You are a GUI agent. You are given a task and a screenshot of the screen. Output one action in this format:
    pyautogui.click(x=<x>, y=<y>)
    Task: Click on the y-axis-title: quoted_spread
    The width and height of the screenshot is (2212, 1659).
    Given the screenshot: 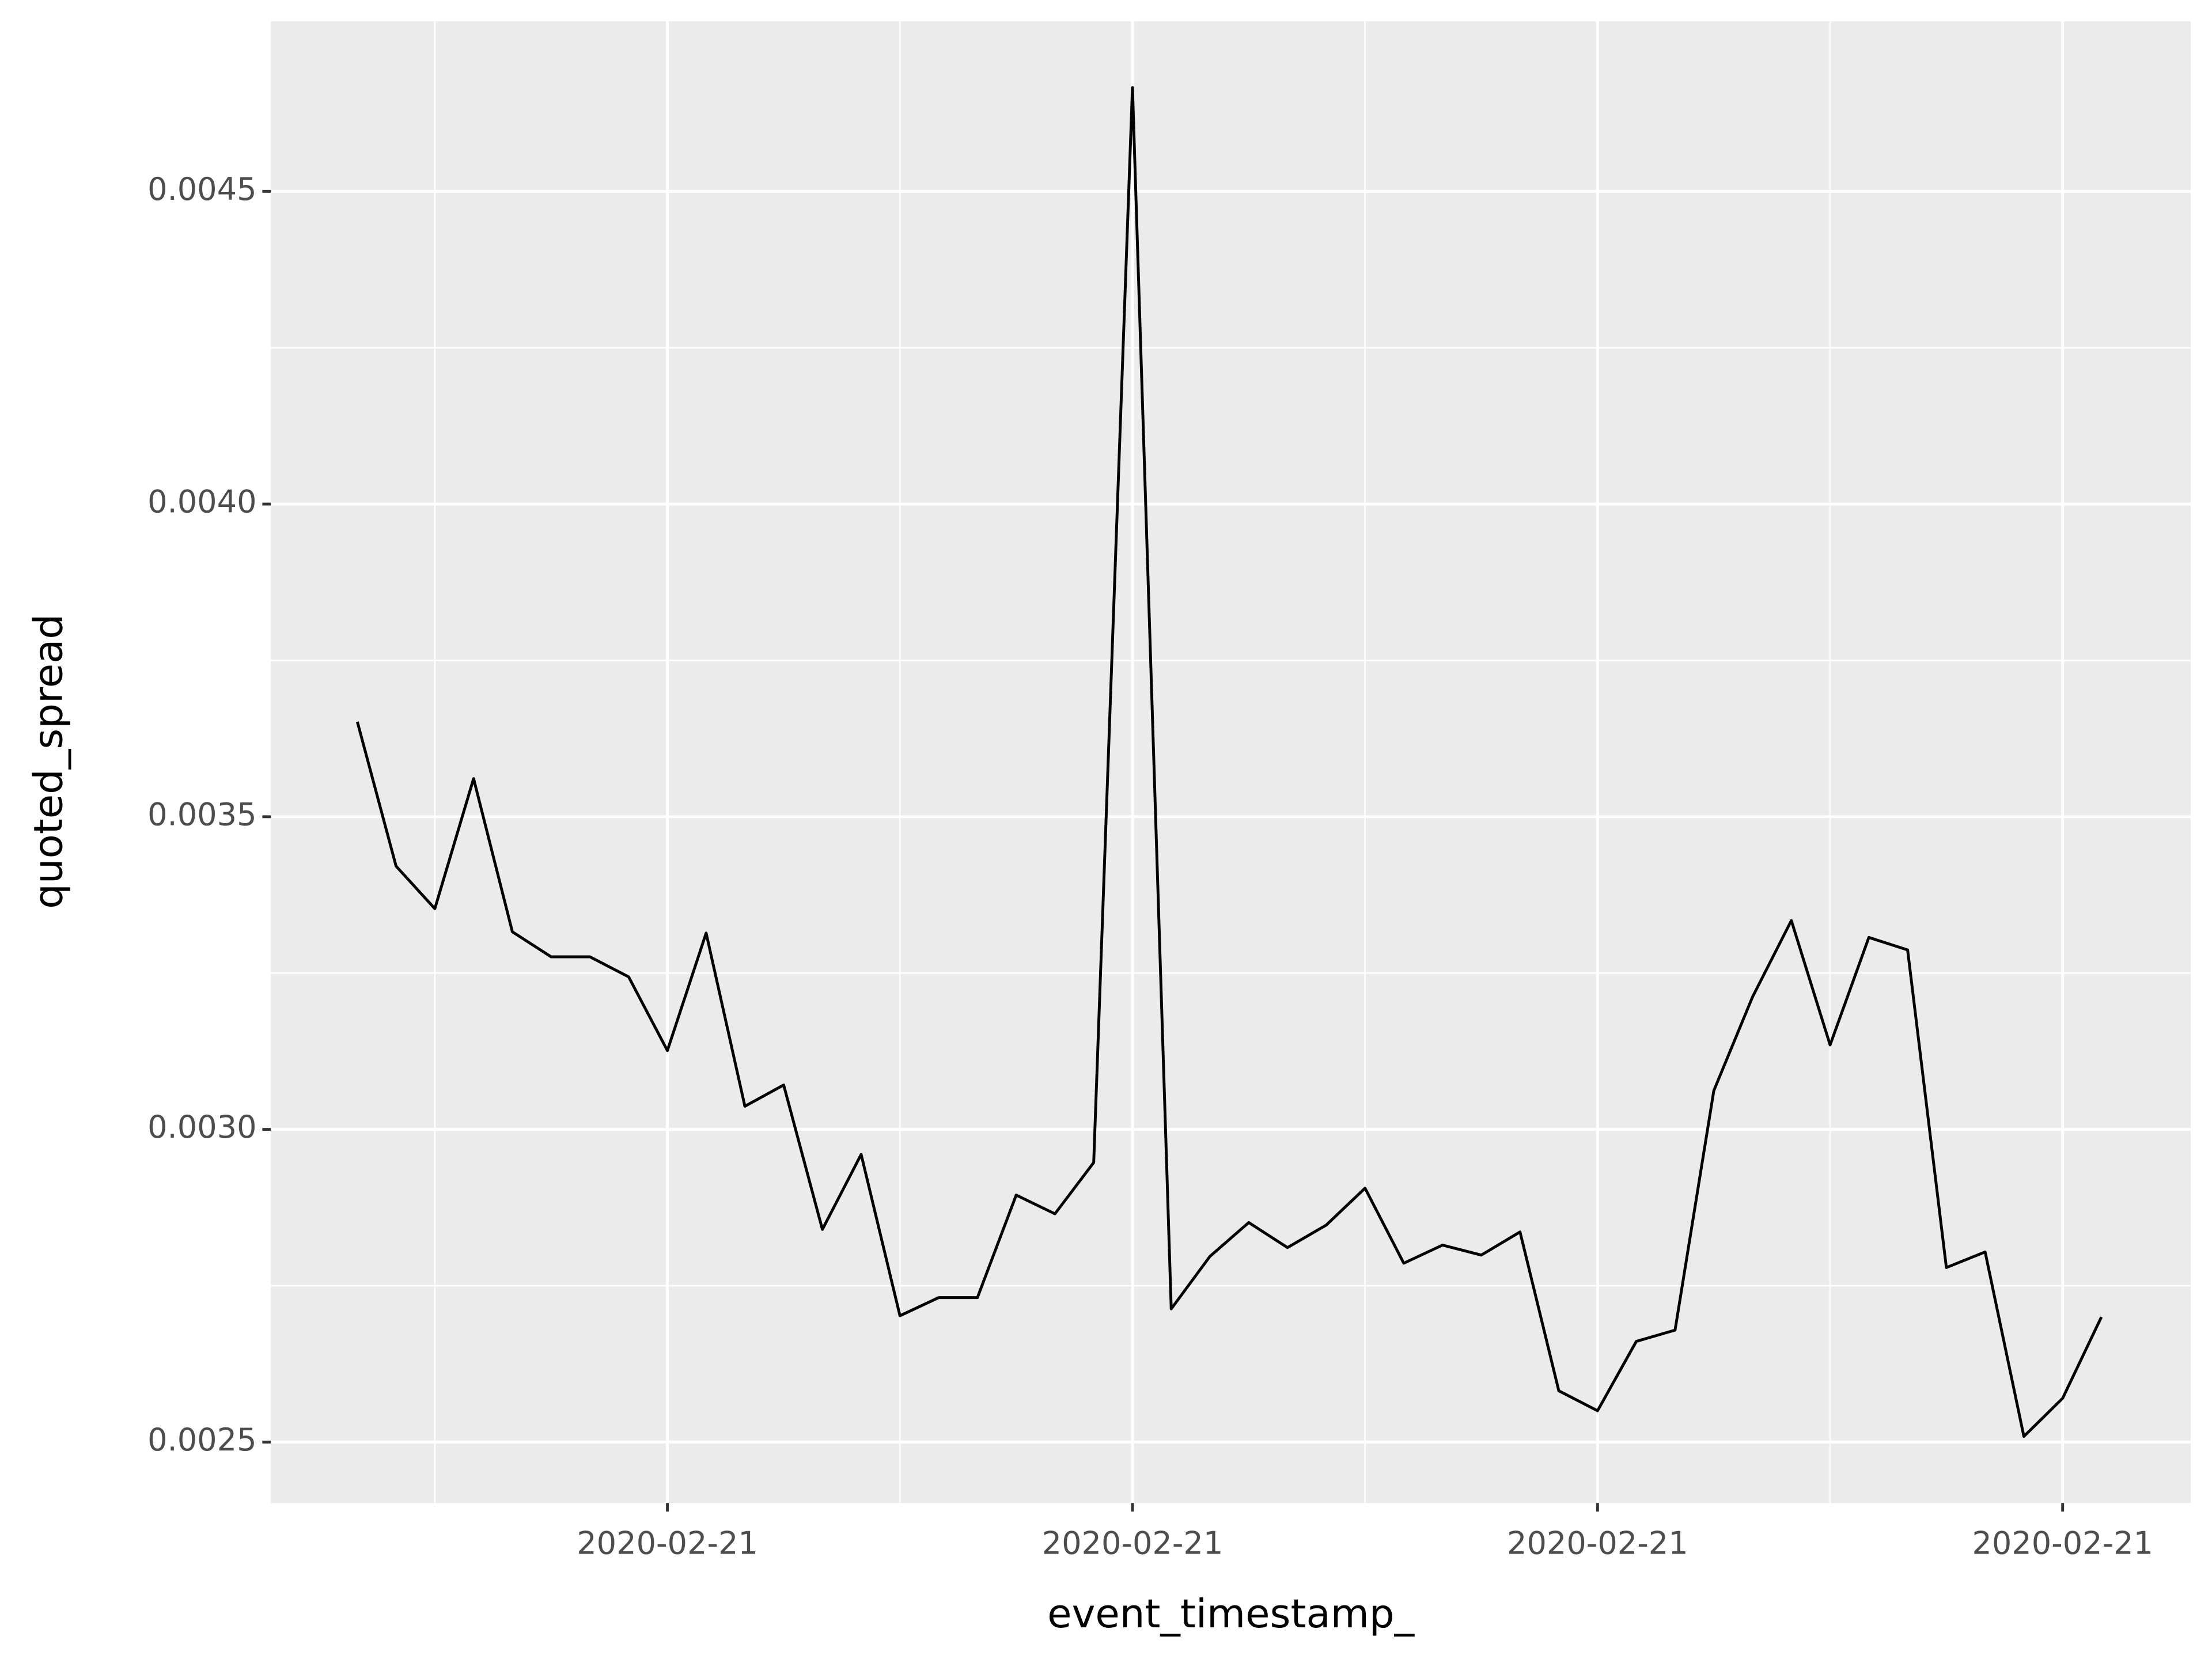 What is the action you would take?
    pyautogui.click(x=49, y=761)
    